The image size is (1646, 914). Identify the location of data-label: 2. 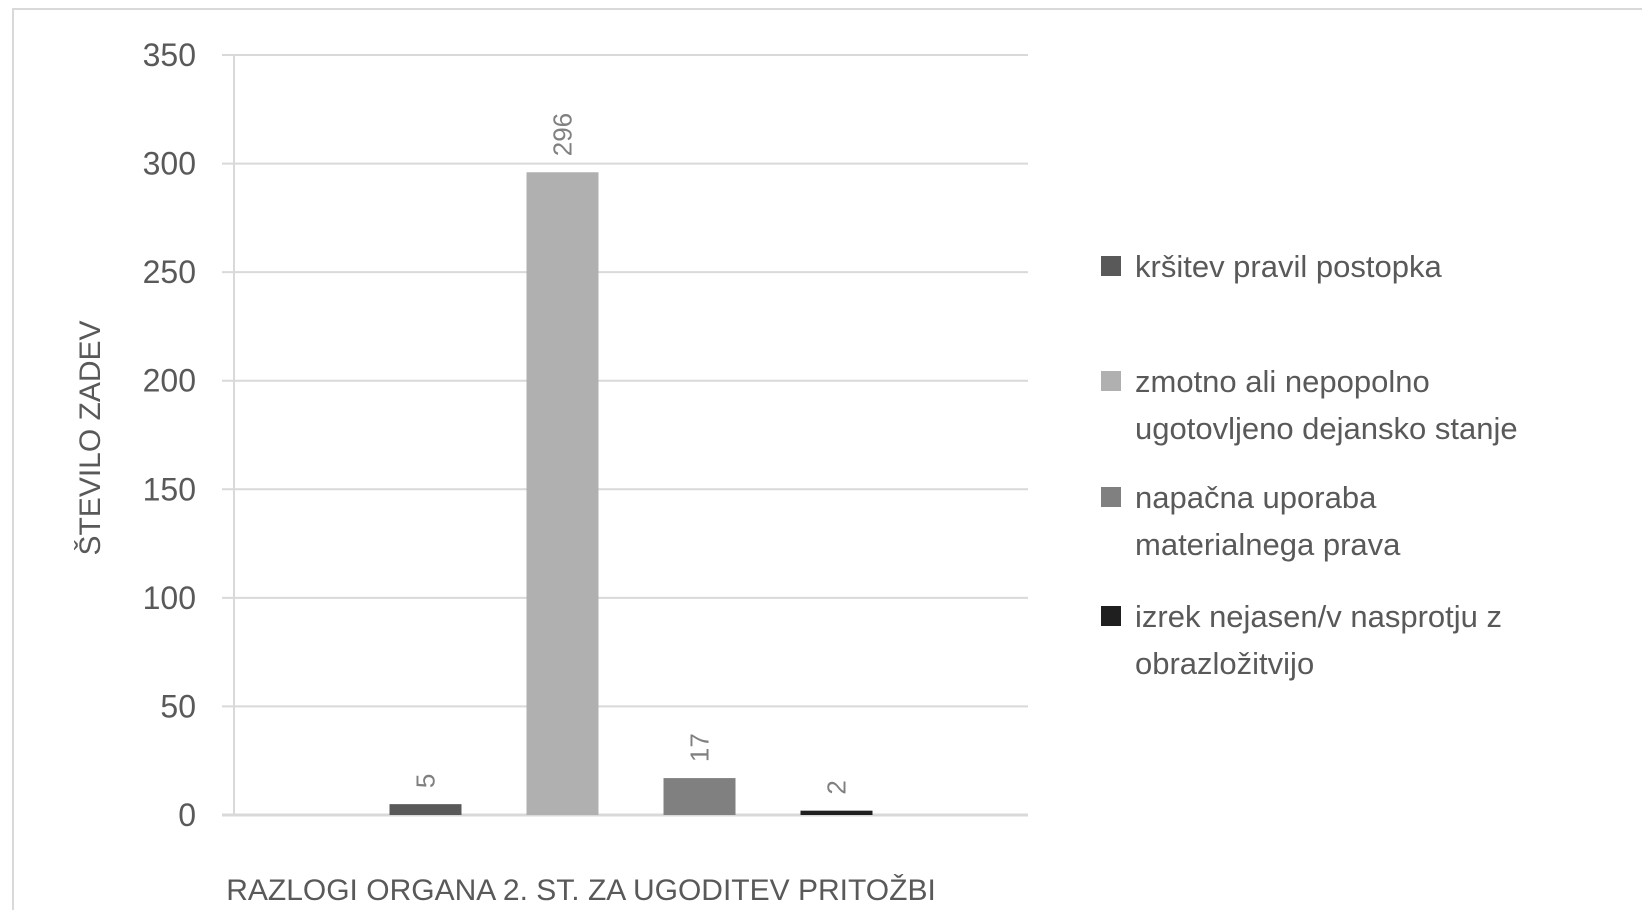
(837, 787).